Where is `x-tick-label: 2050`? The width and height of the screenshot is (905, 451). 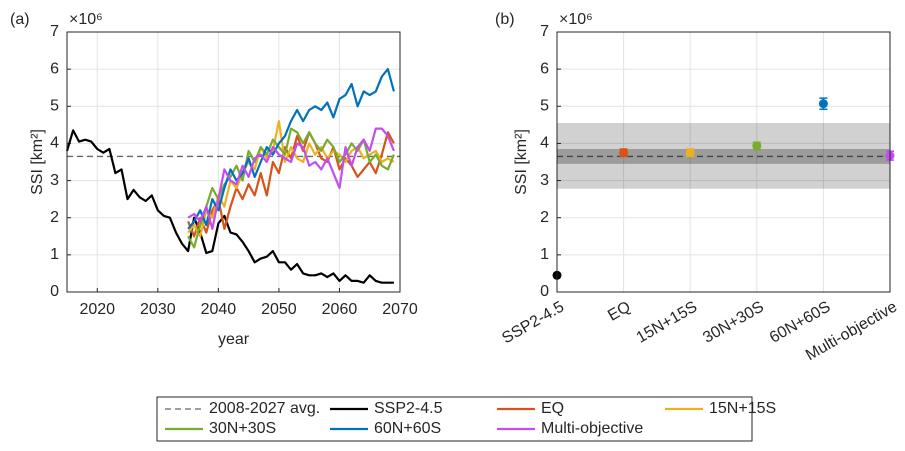 x-tick-label: 2050 is located at coordinates (279, 309).